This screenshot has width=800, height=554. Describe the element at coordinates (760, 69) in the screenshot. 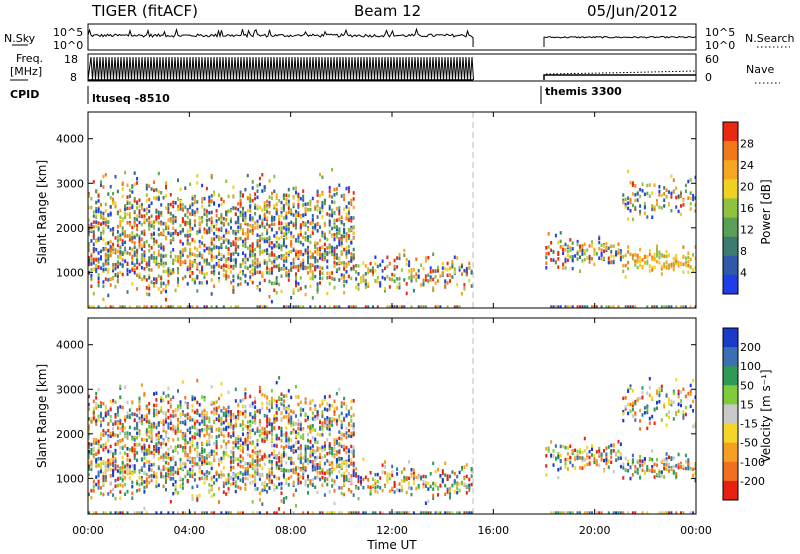

I see `nave-label: Nave` at that location.